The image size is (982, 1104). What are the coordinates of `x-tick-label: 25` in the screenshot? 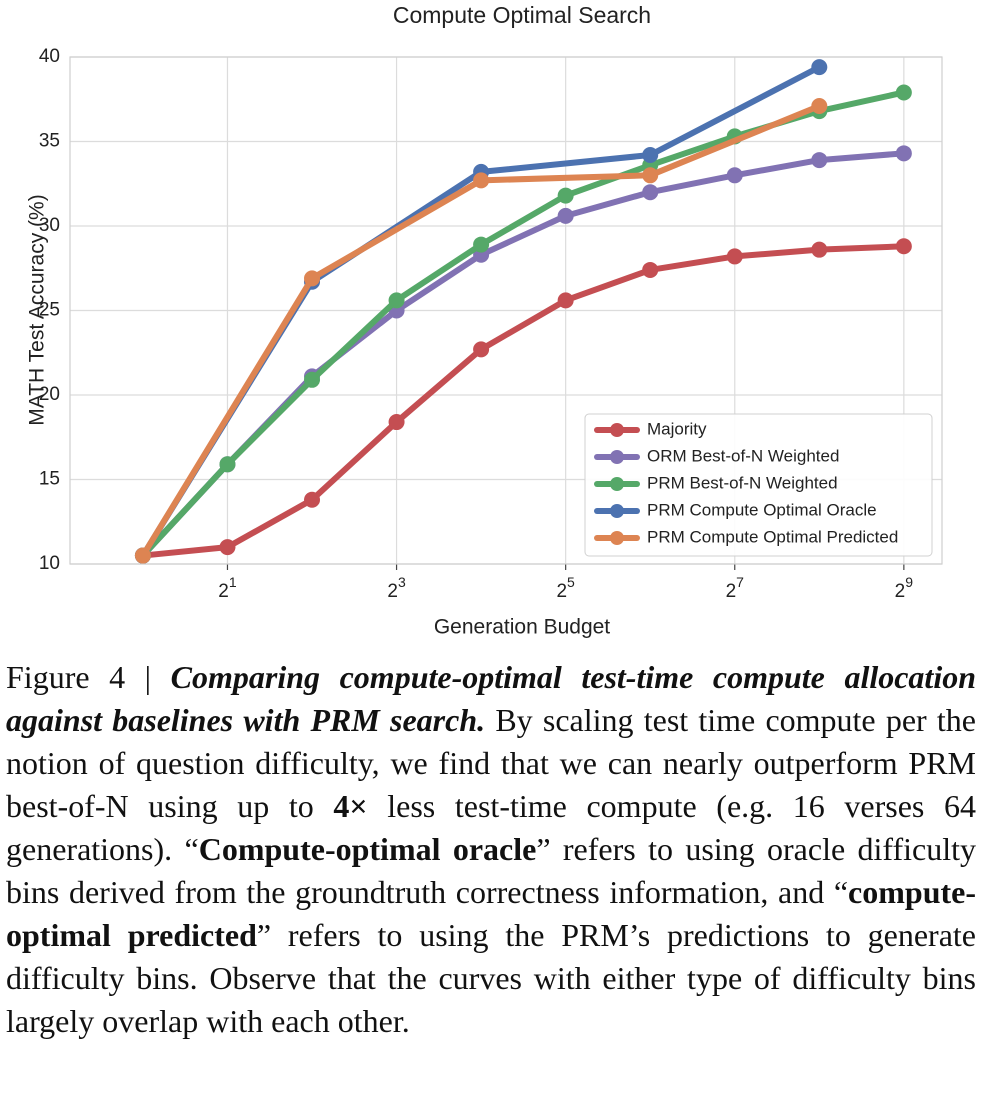 It's located at (565, 588).